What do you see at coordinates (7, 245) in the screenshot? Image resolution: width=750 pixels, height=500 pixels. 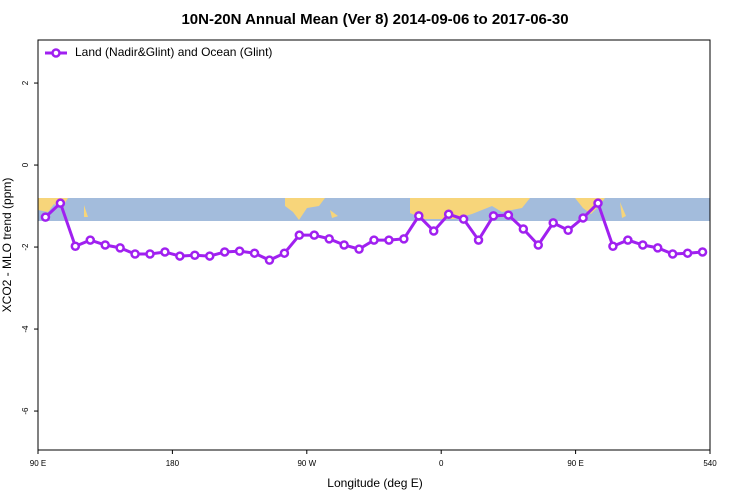 I see `y-axis-label: XCO2 - MLO trend (ppm)` at bounding box center [7, 245].